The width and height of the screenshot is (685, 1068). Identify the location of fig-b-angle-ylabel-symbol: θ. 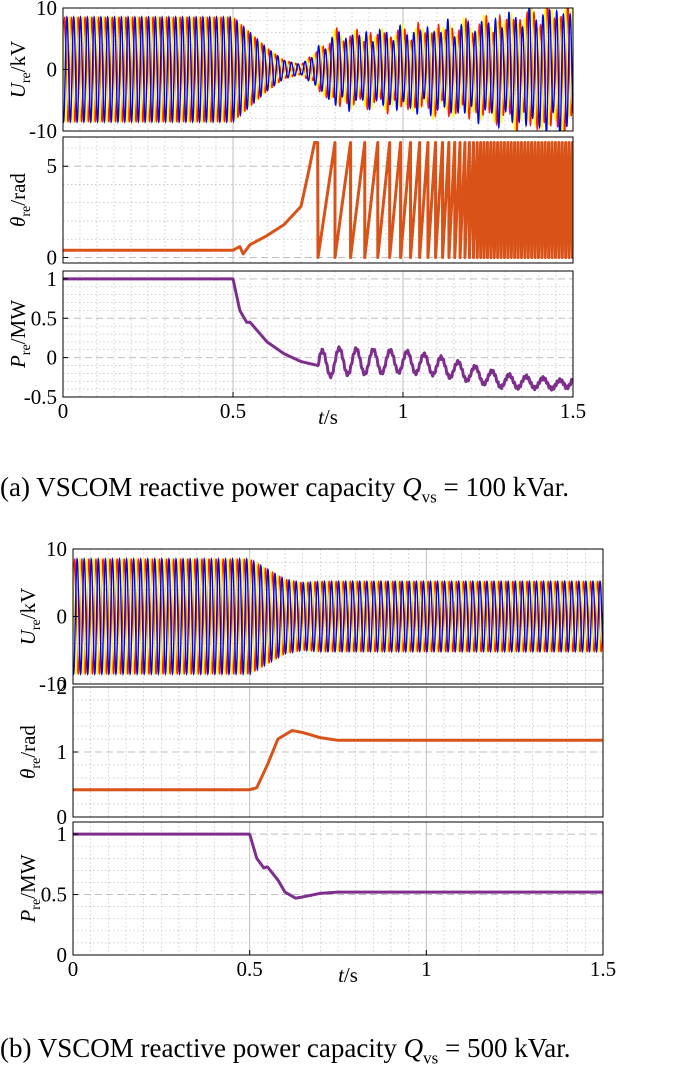
(28, 774).